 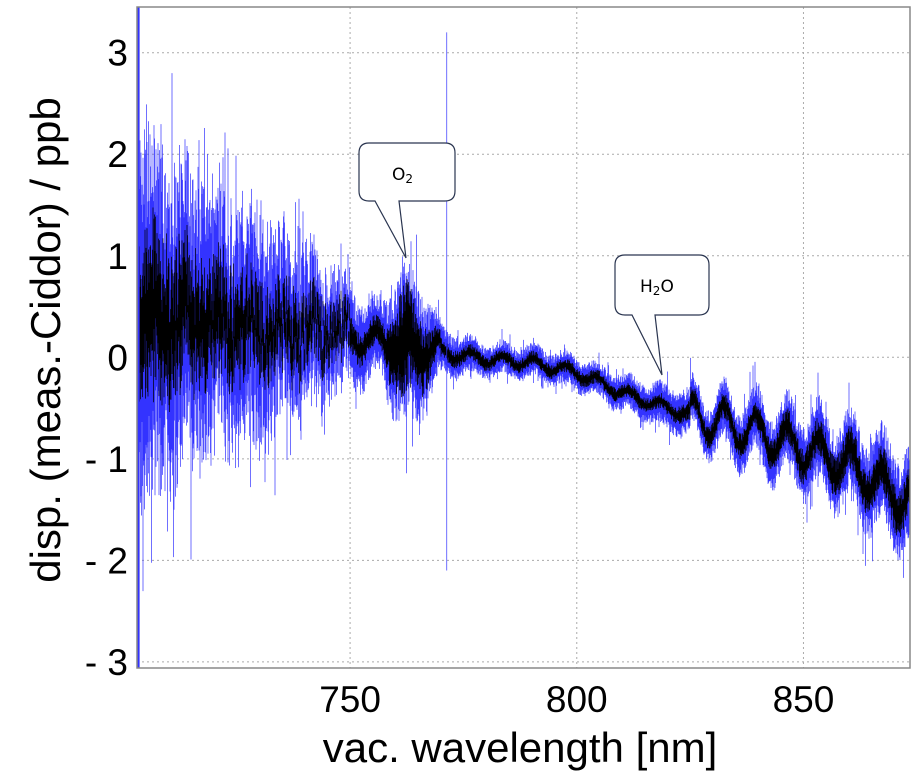 I want to click on y-tick-label: - 1, so click(x=106, y=459).